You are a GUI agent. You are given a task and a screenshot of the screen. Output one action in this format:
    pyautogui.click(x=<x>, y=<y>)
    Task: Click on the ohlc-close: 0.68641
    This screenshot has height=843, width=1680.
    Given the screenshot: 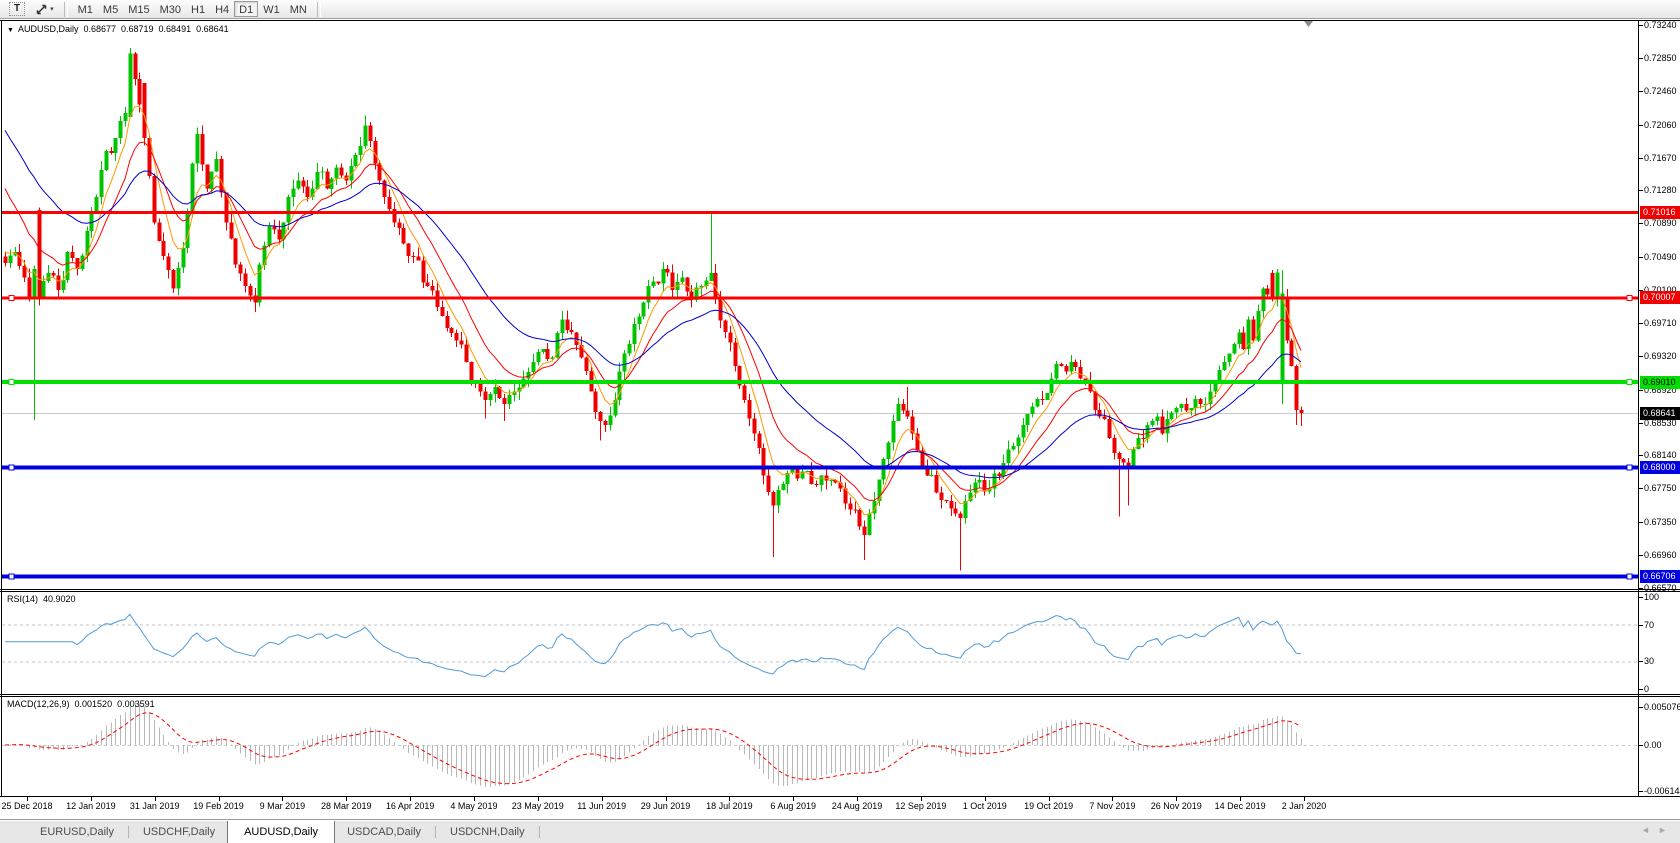 What is the action you would take?
    pyautogui.click(x=212, y=29)
    